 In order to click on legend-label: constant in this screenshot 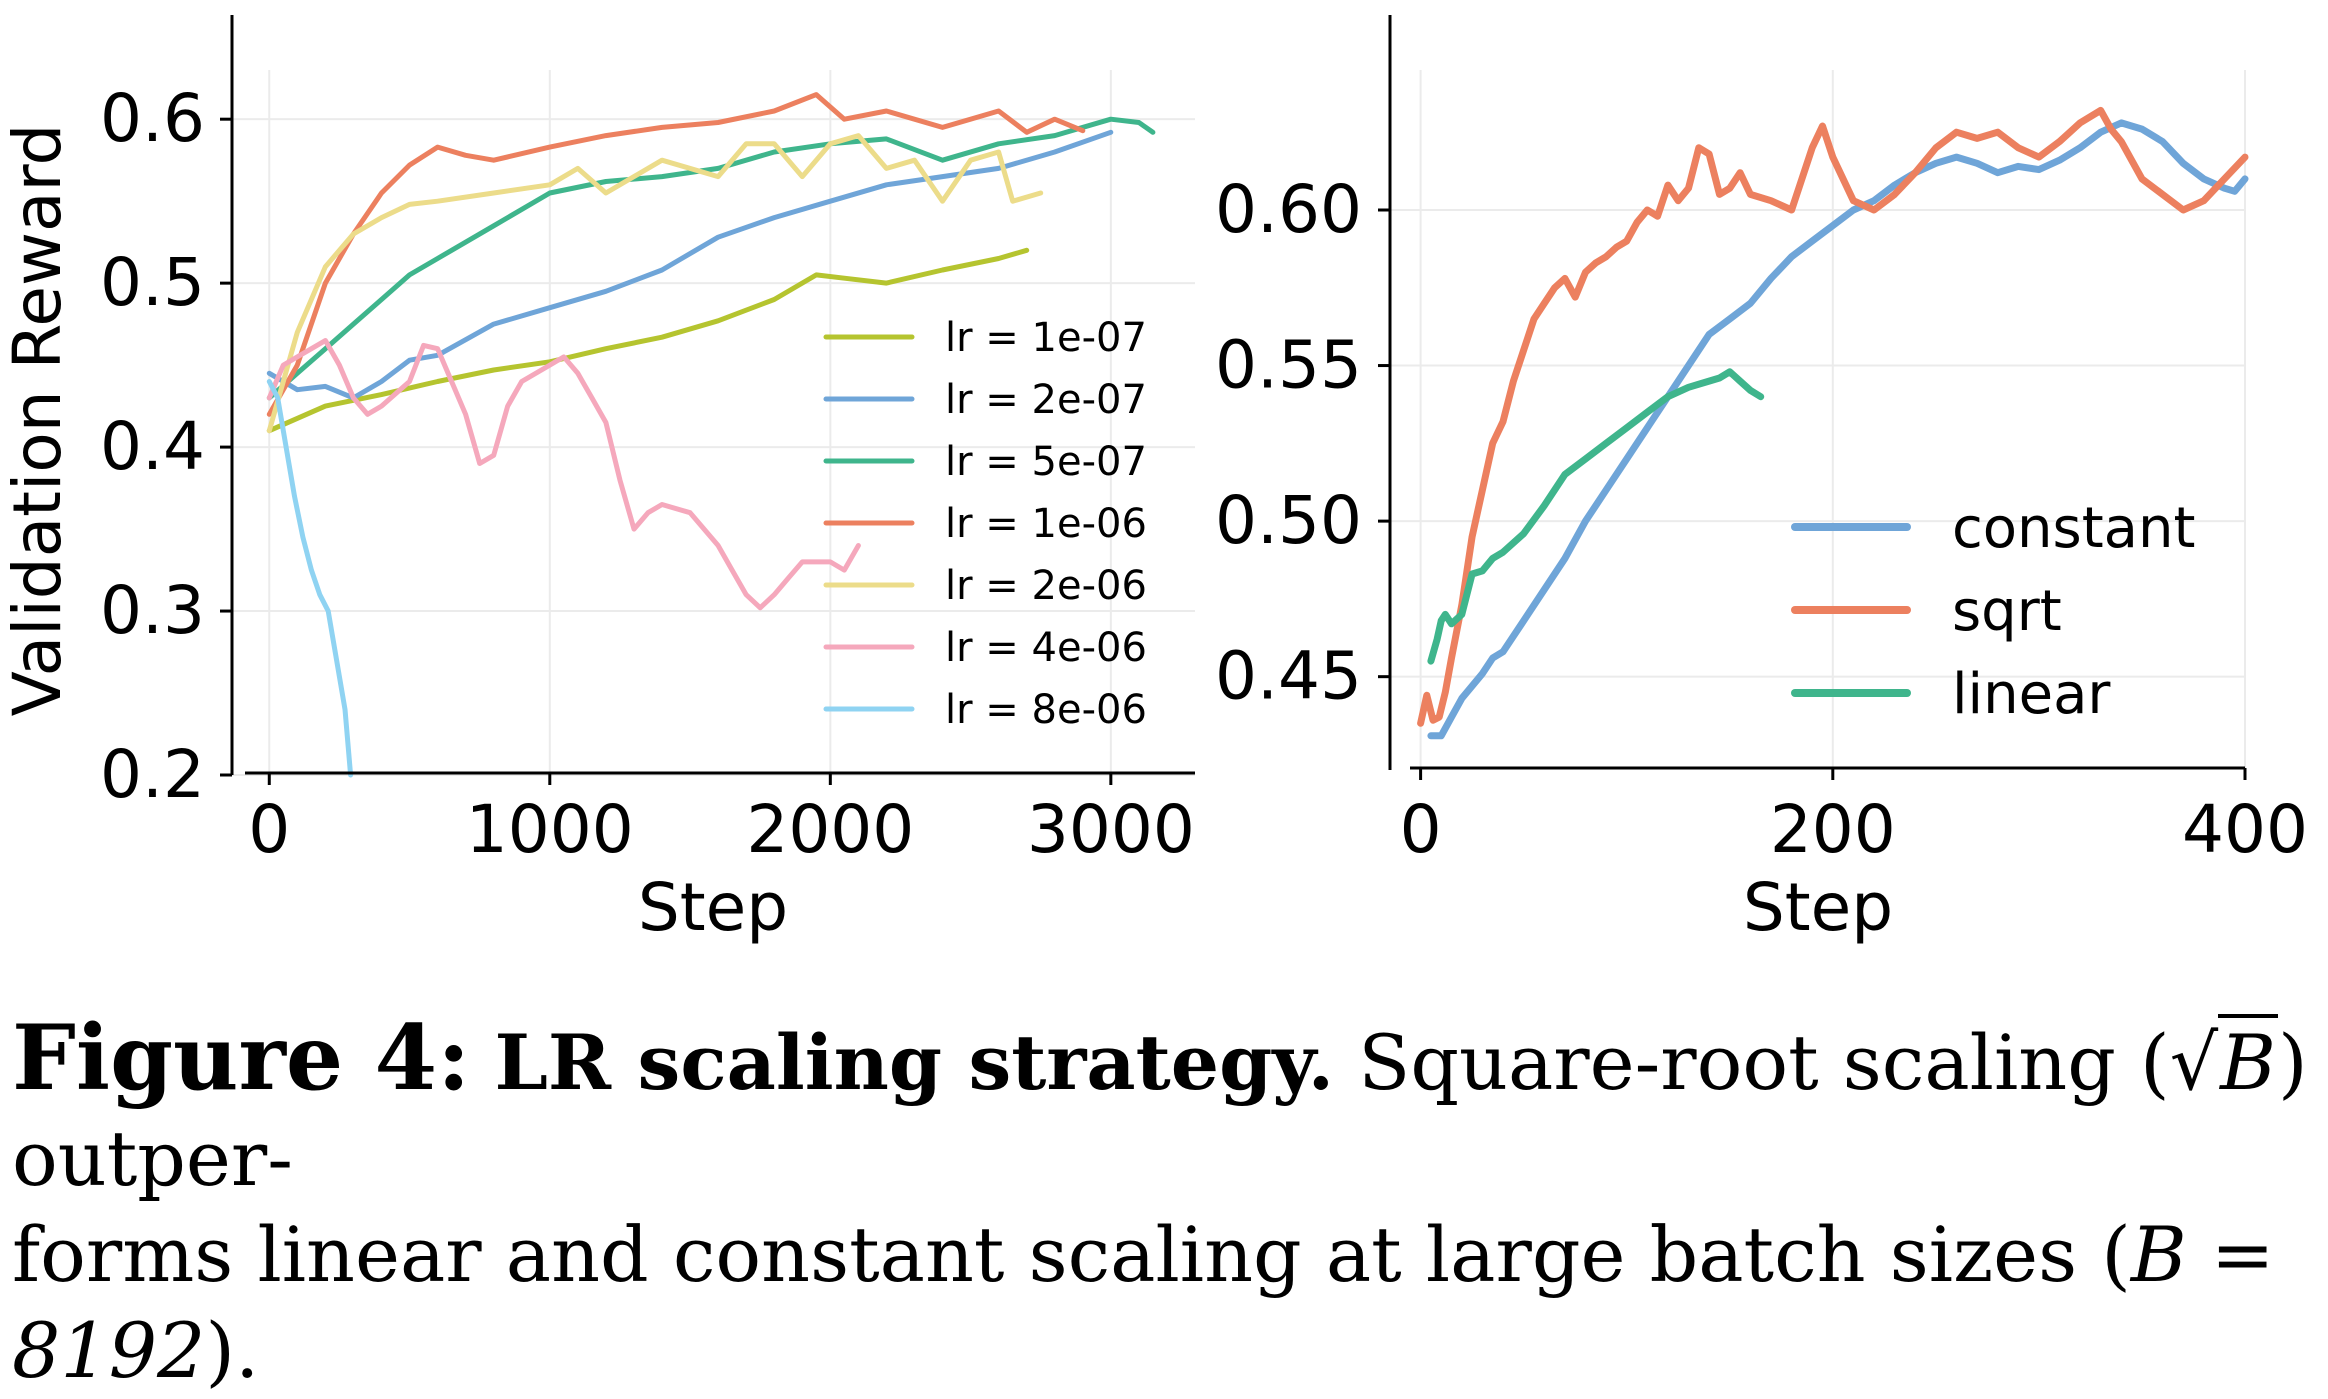, I will do `click(2073, 528)`.